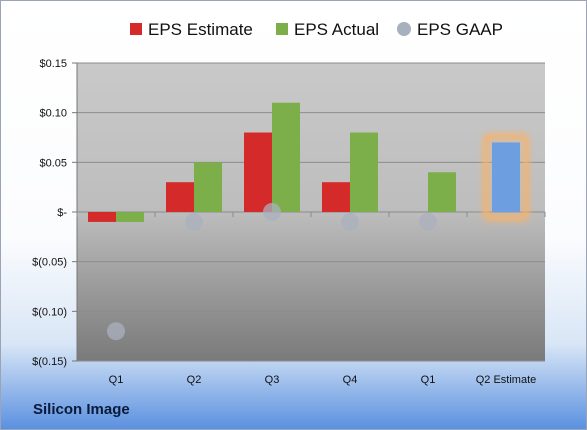 This screenshot has width=587, height=430. Describe the element at coordinates (53, 64) in the screenshot. I see `y-tick-label: $0.15` at that location.